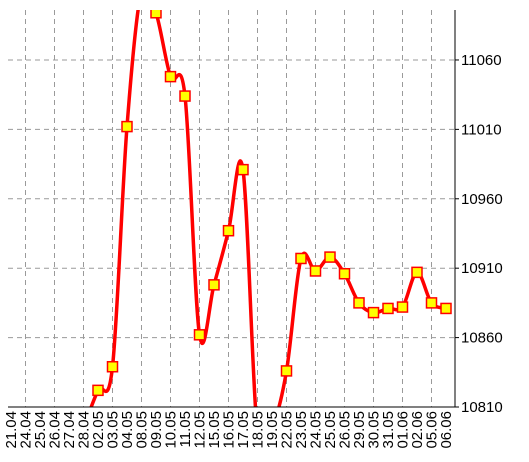  Describe the element at coordinates (482, 268) in the screenshot. I see `y-tick-label: 10910` at that location.